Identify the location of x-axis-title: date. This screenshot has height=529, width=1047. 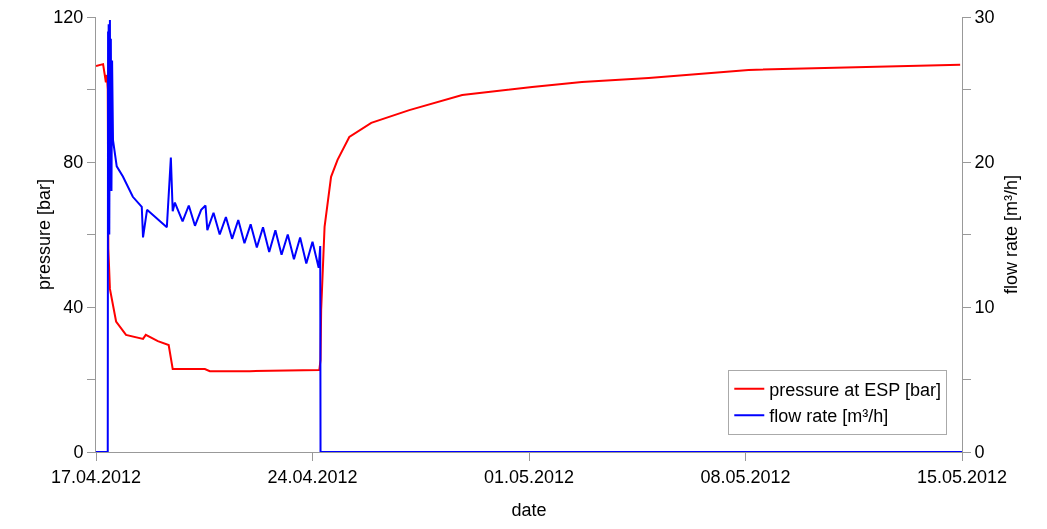
(529, 510).